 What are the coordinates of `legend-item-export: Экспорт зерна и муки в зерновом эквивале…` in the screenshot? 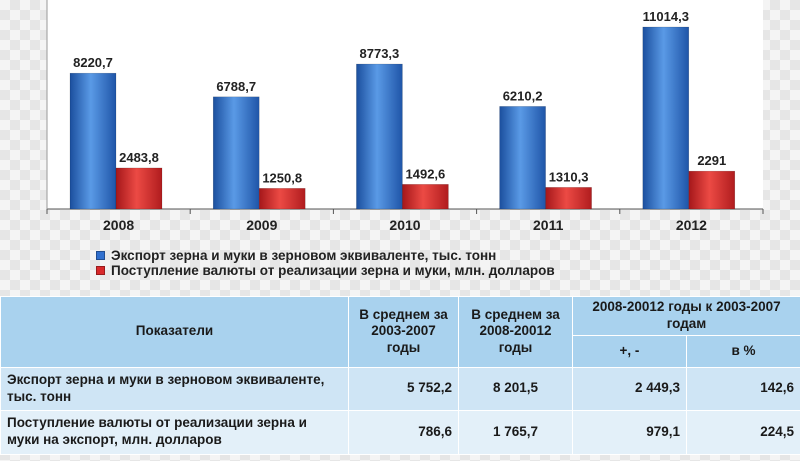 It's located at (296, 255).